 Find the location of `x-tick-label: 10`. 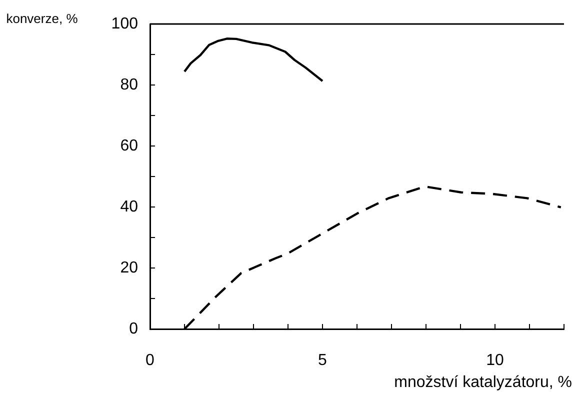

x-tick-label: 10 is located at coordinates (495, 361).